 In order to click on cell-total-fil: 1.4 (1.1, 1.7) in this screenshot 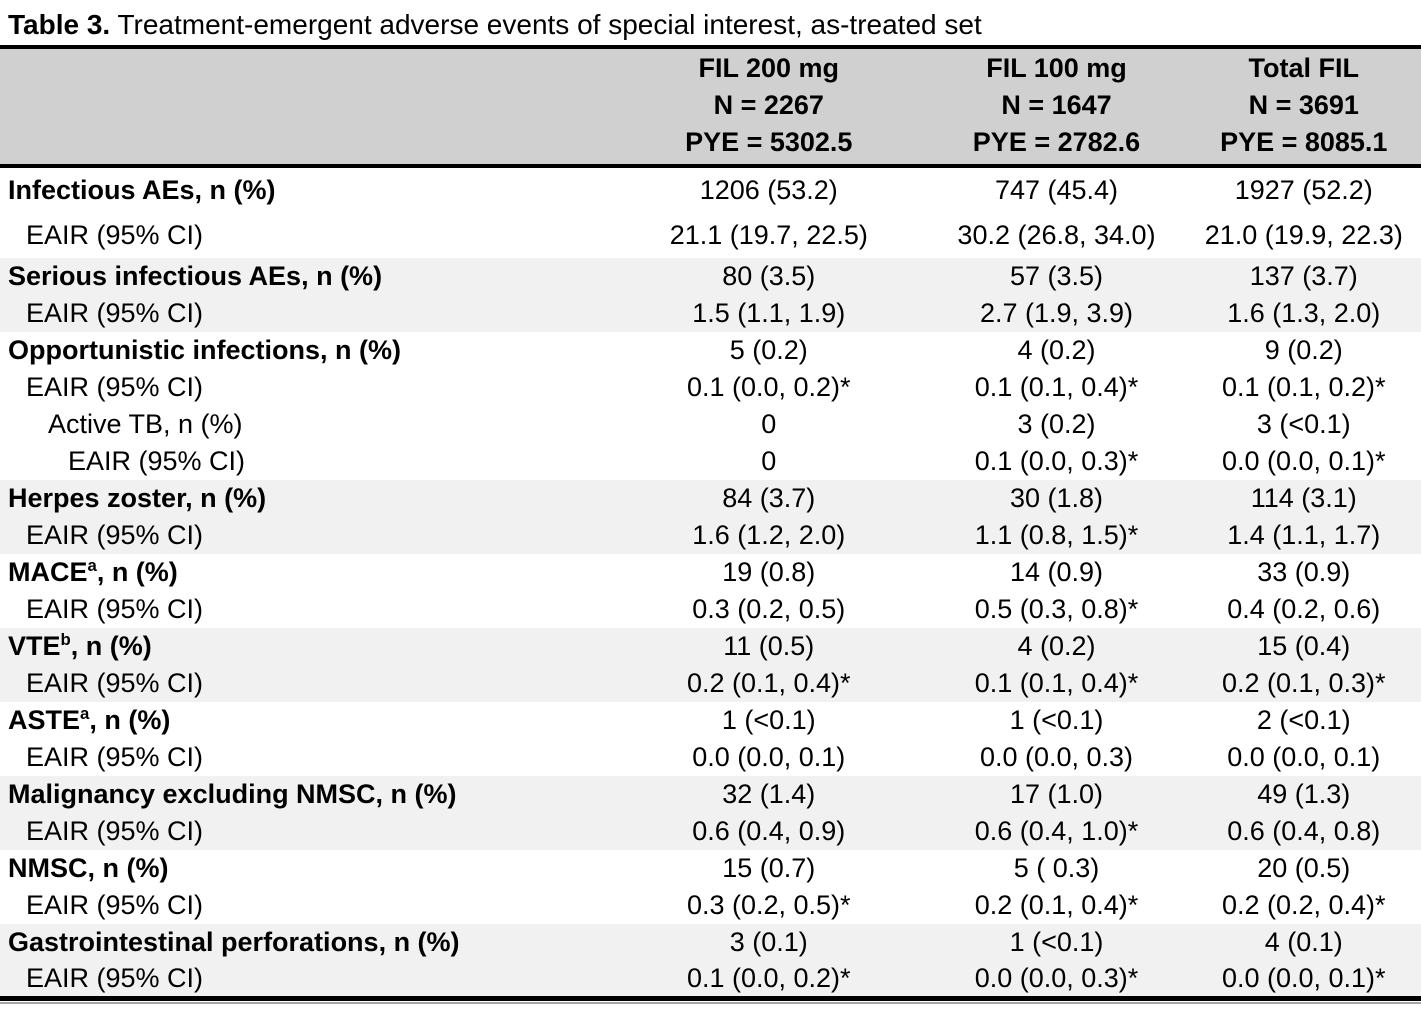, I will do `click(1304, 535)`.